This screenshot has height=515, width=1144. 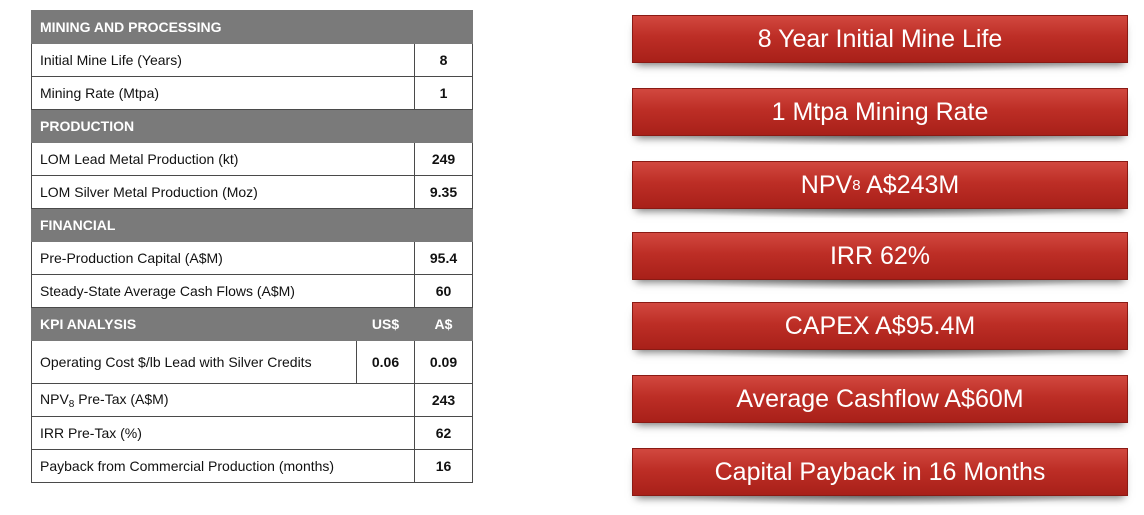 I want to click on banner-npv-prefix: NPV, so click(x=826, y=184).